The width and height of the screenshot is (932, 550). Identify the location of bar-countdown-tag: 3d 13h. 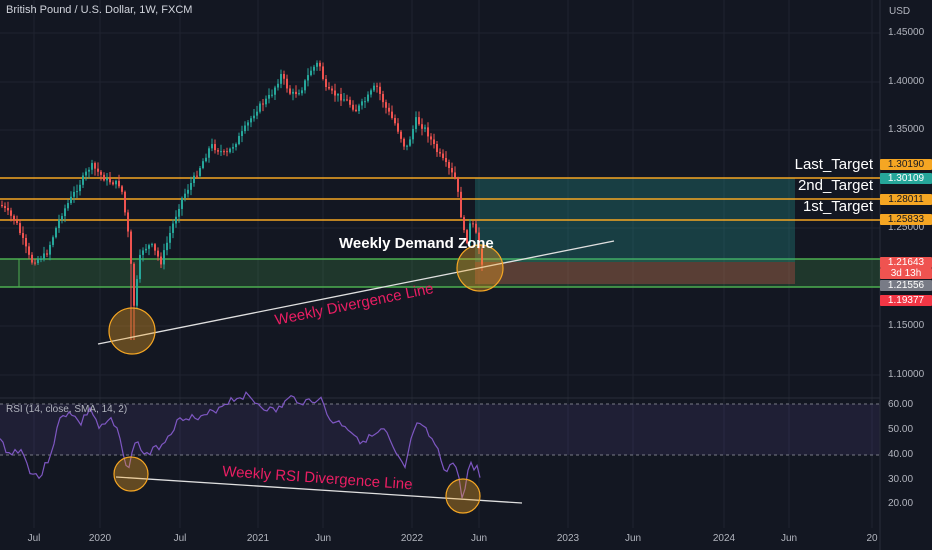
(906, 273).